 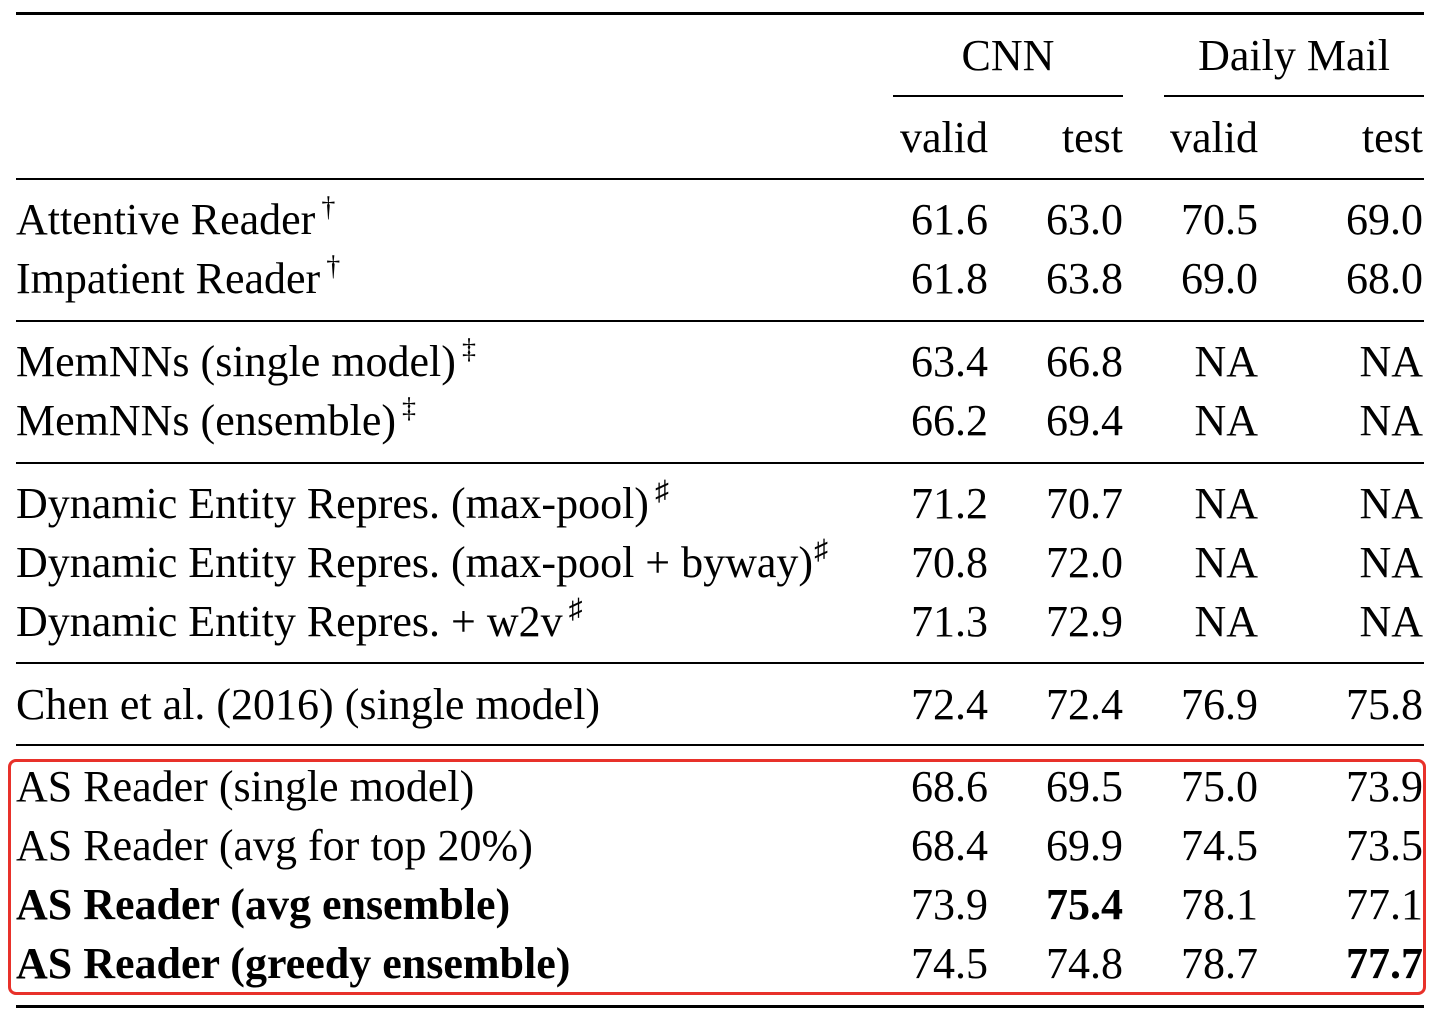 I want to click on bottom-rule, so click(x=720, y=1006).